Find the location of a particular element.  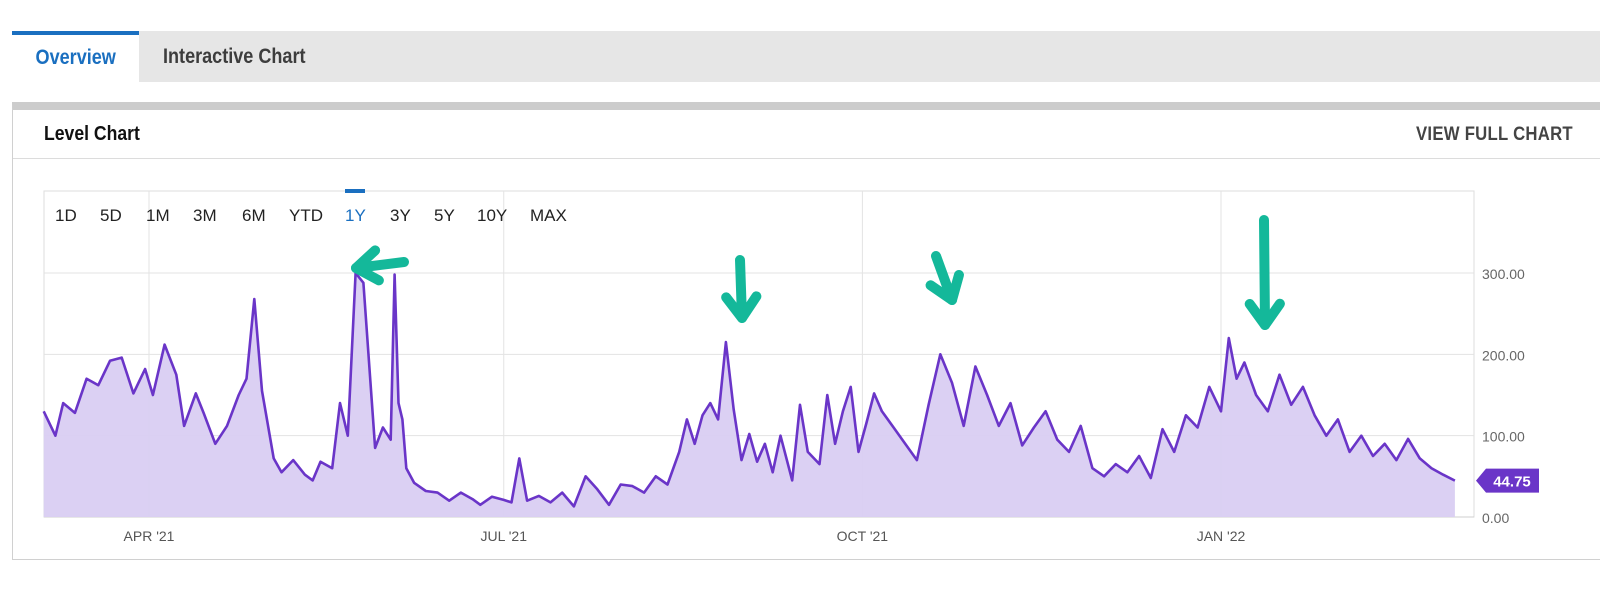

card-title: Level Chart is located at coordinates (92, 134).